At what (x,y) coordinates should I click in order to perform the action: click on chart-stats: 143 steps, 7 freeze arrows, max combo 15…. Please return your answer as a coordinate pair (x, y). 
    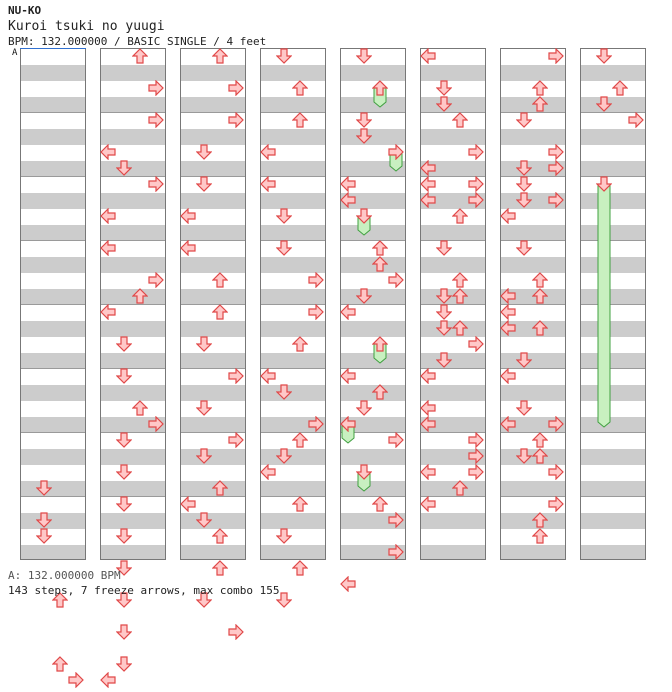
    Looking at the image, I should click on (144, 590).